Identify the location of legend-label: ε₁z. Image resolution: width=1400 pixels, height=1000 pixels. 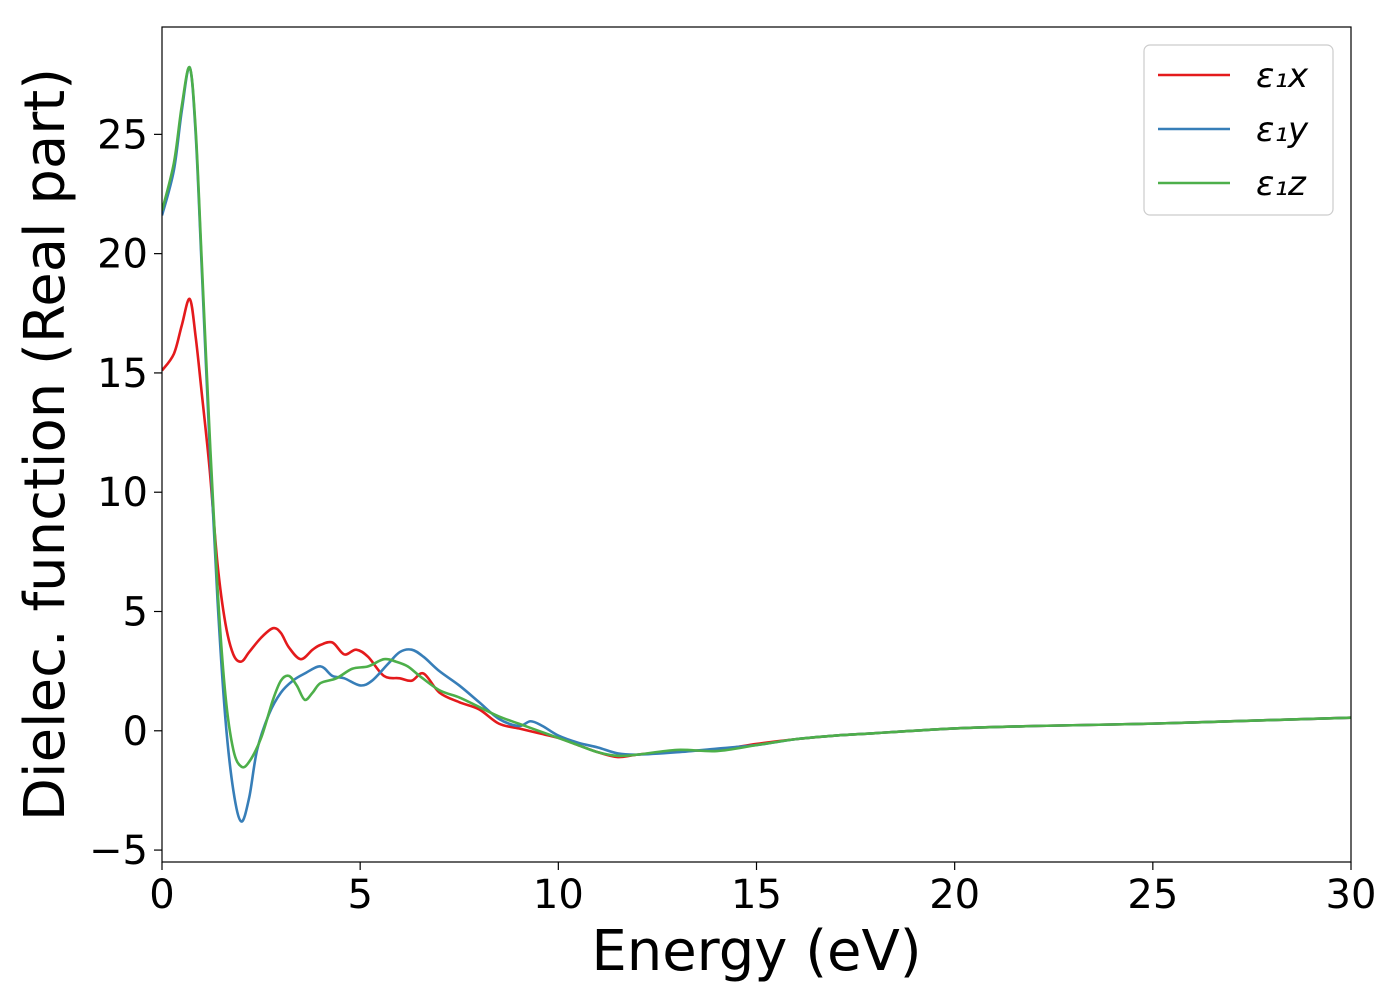
(1281, 184).